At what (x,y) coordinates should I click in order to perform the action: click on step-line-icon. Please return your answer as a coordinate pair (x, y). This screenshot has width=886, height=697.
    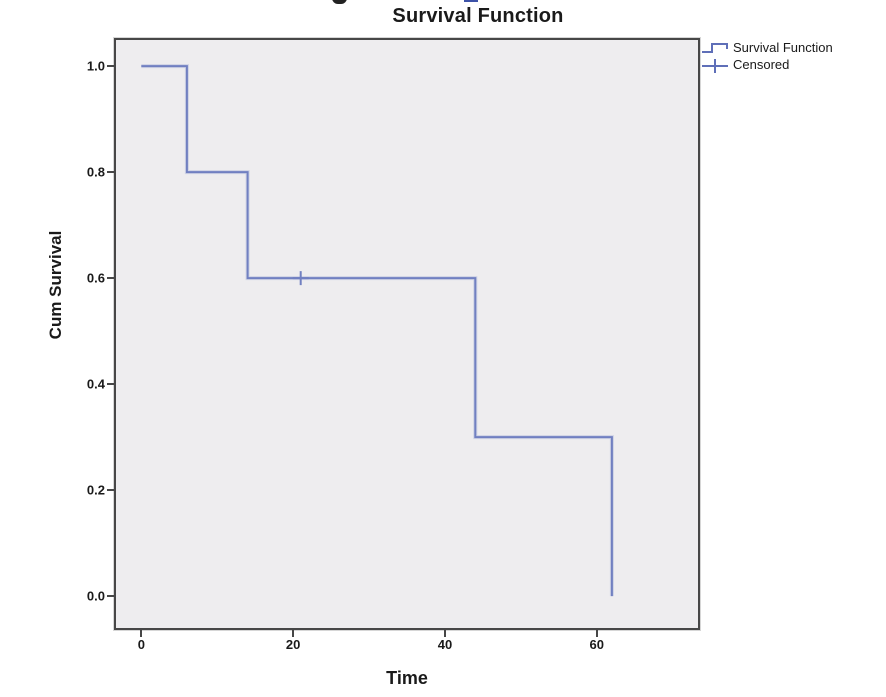
    Looking at the image, I should click on (715, 47).